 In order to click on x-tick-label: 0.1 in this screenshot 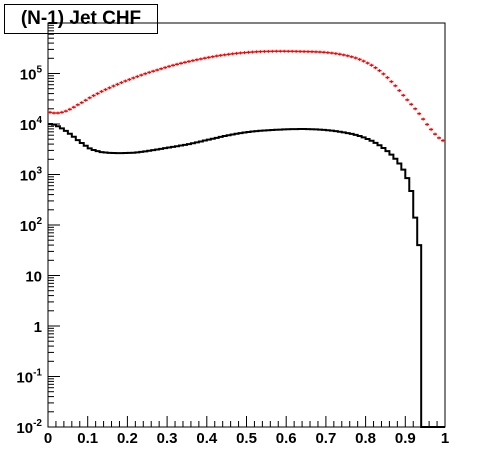, I will do `click(87, 438)`.